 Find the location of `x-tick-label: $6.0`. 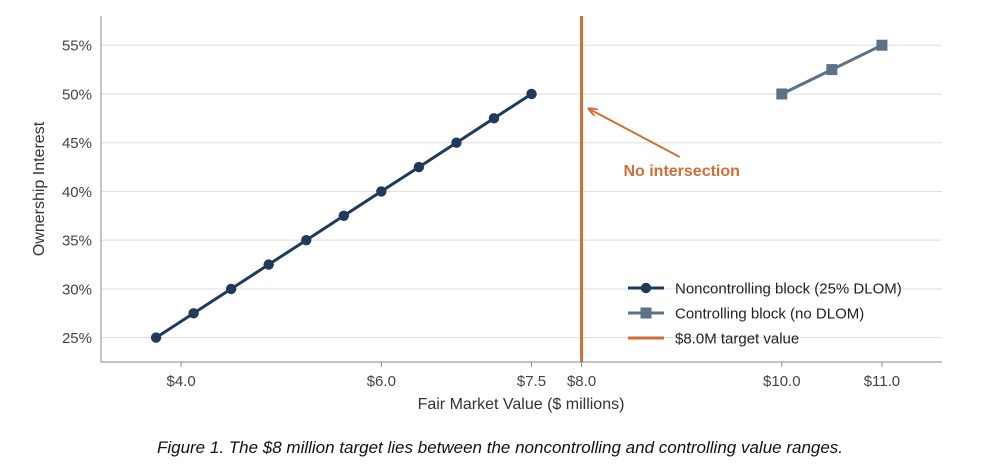

x-tick-label: $6.0 is located at coordinates (381, 381).